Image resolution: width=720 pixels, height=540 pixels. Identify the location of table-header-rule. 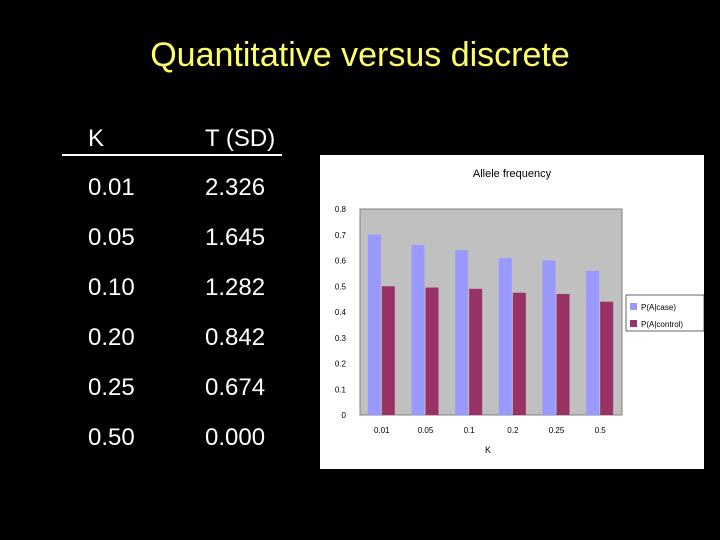
(172, 140).